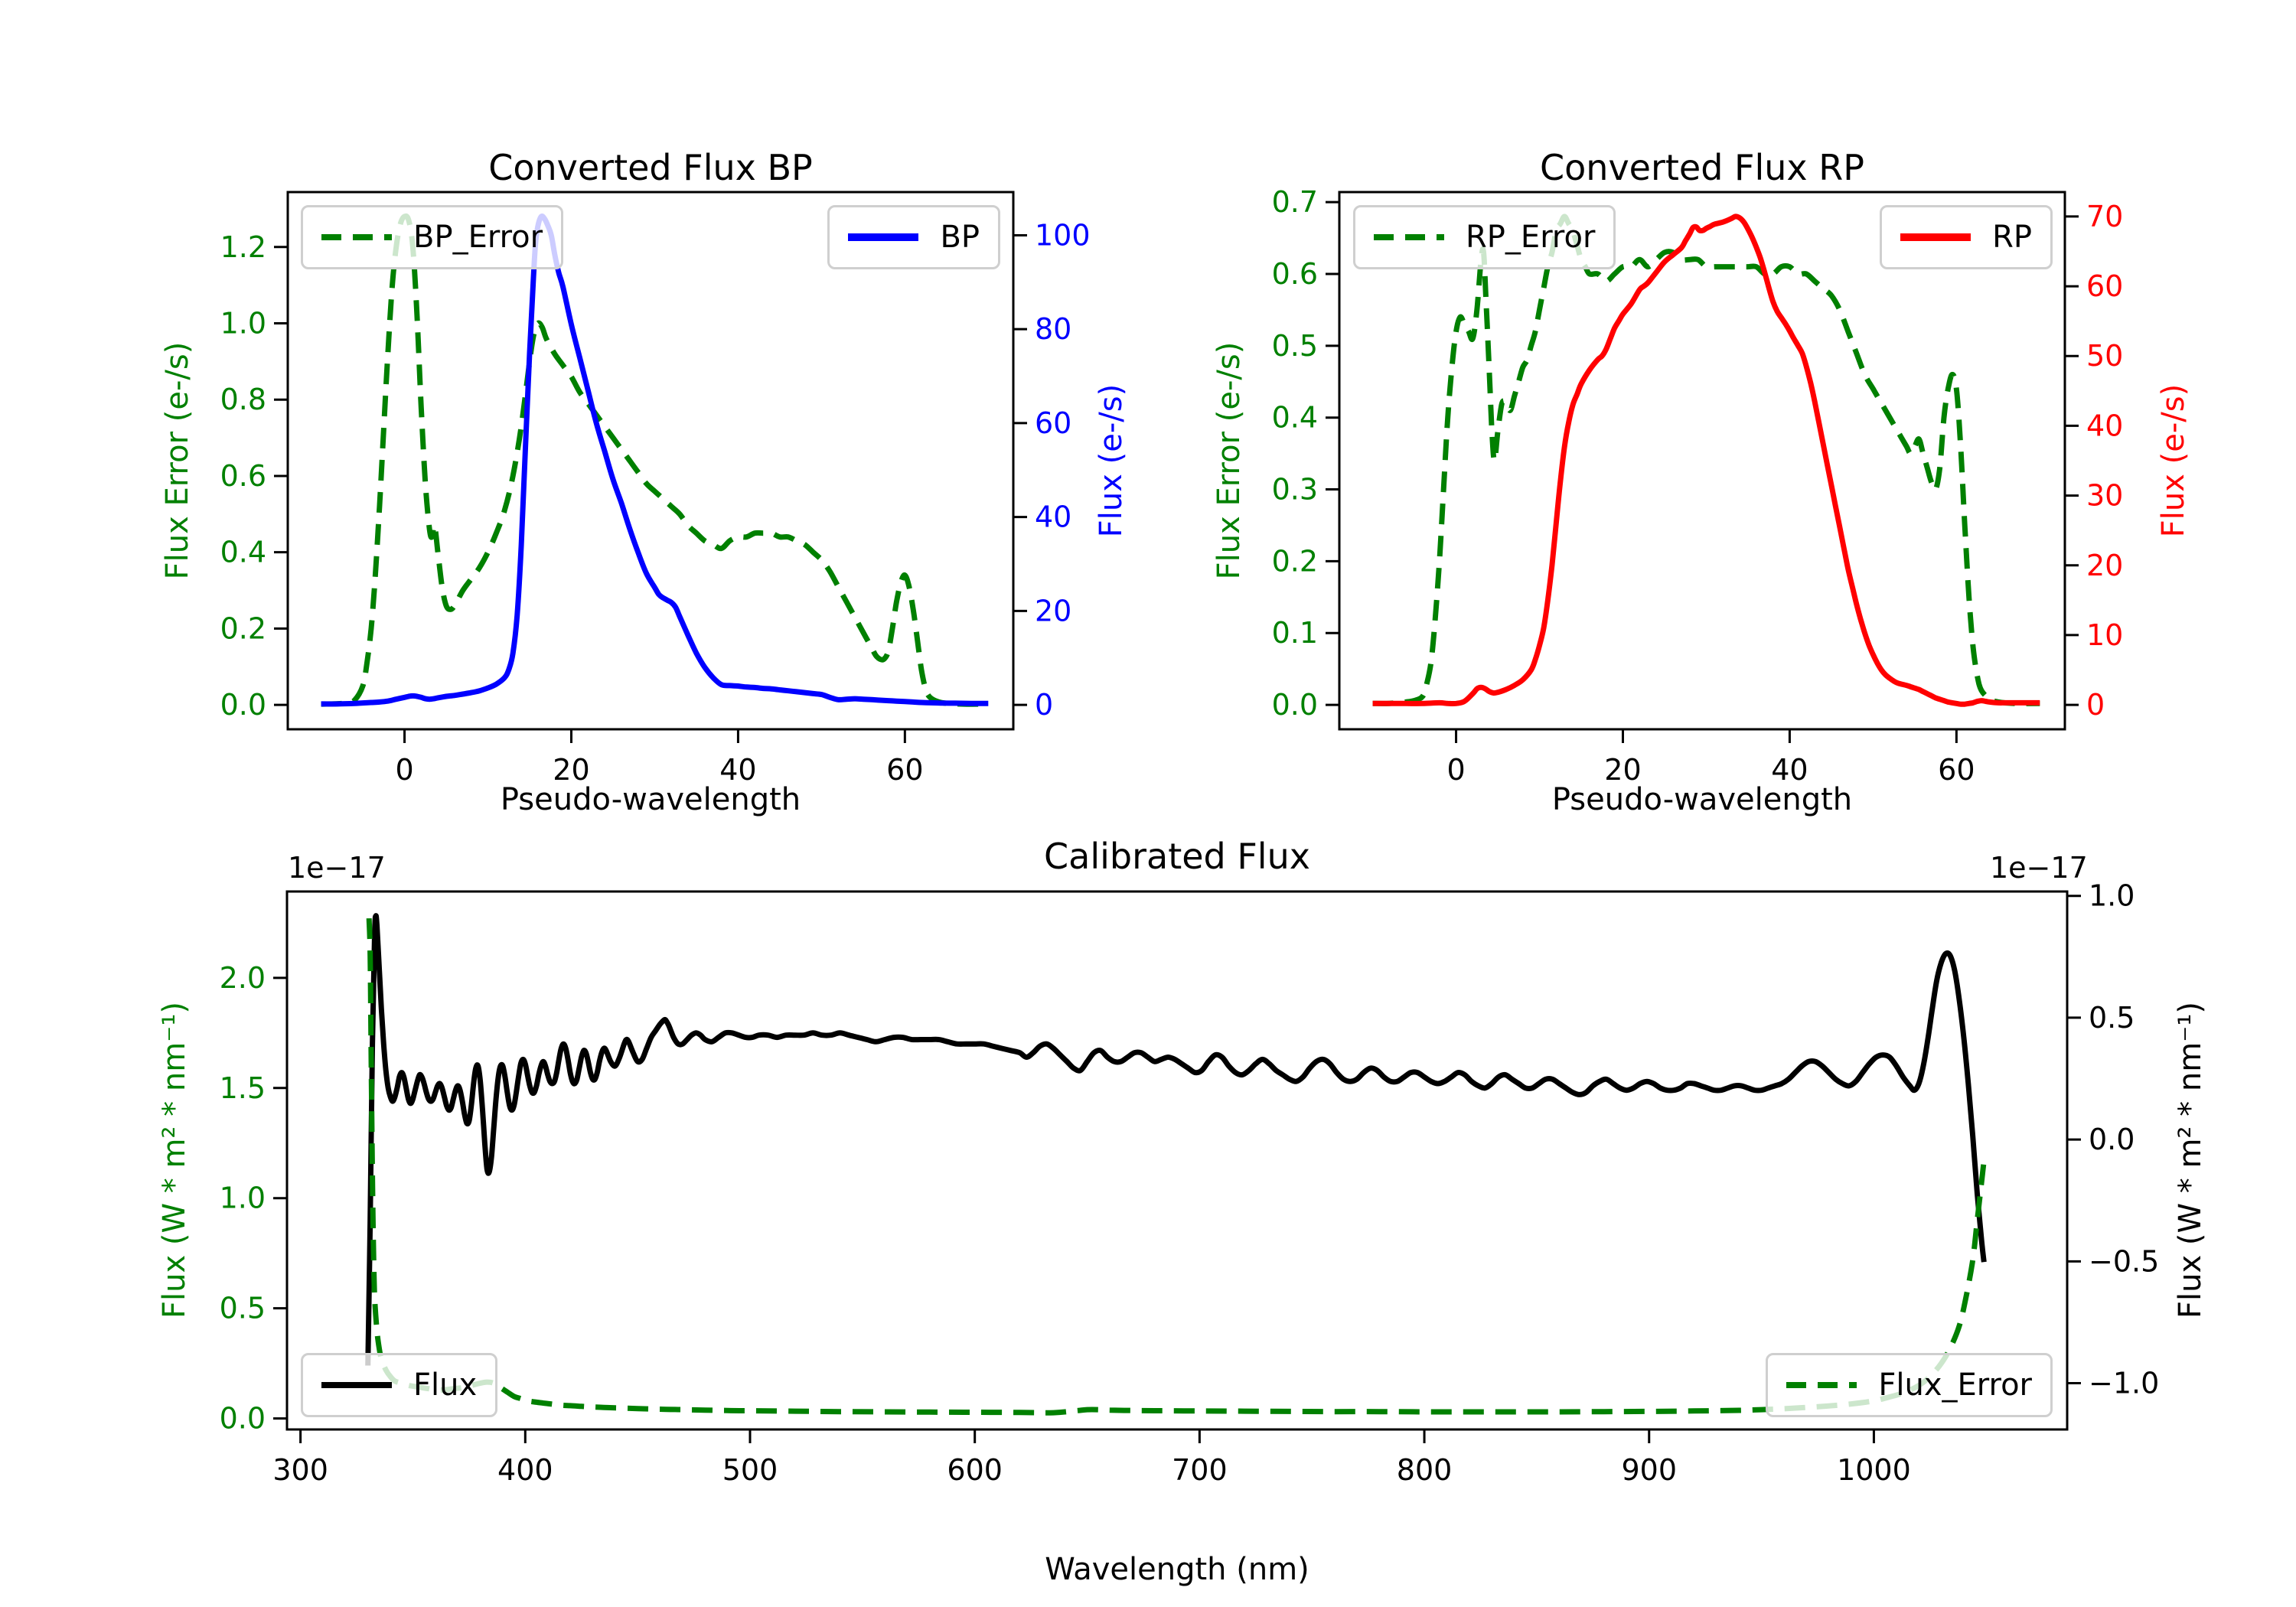 This screenshot has height=1607, width=2296. I want to click on legend-flux-error-label: Flux_Error, so click(1955, 1385).